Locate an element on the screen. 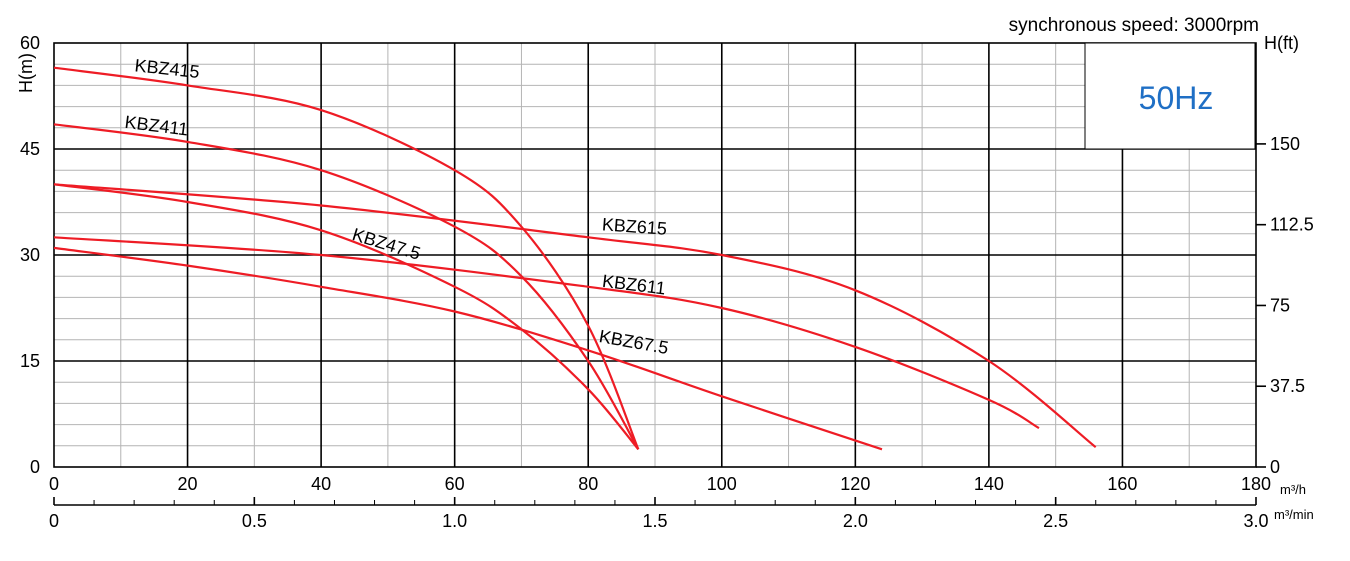 The height and width of the screenshot is (561, 1350). y-right-tick-label: 150 is located at coordinates (1285, 144).